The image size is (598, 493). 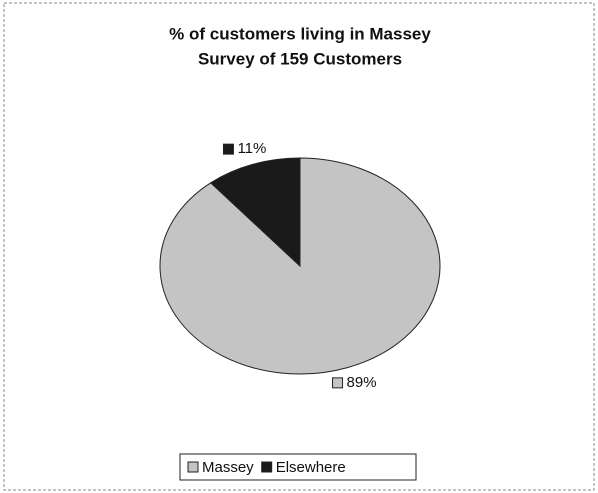 What do you see at coordinates (228, 467) in the screenshot?
I see `legend-label: Massey` at bounding box center [228, 467].